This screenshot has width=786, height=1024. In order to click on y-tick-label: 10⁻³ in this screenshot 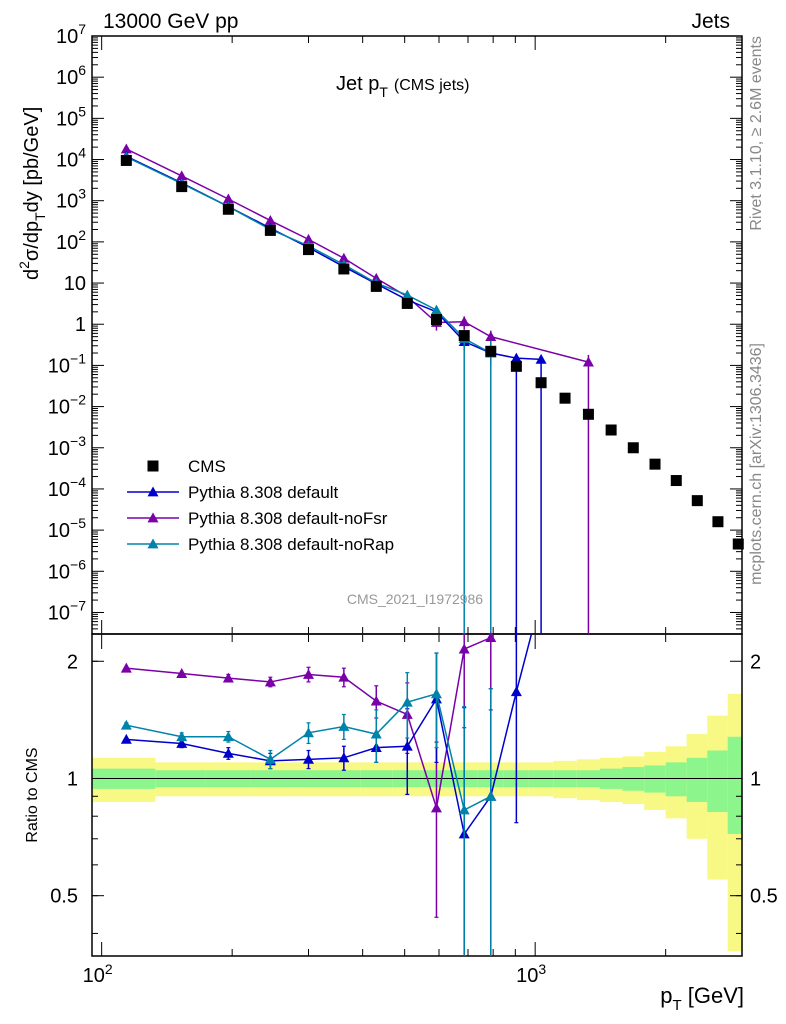, I will do `click(67, 446)`.